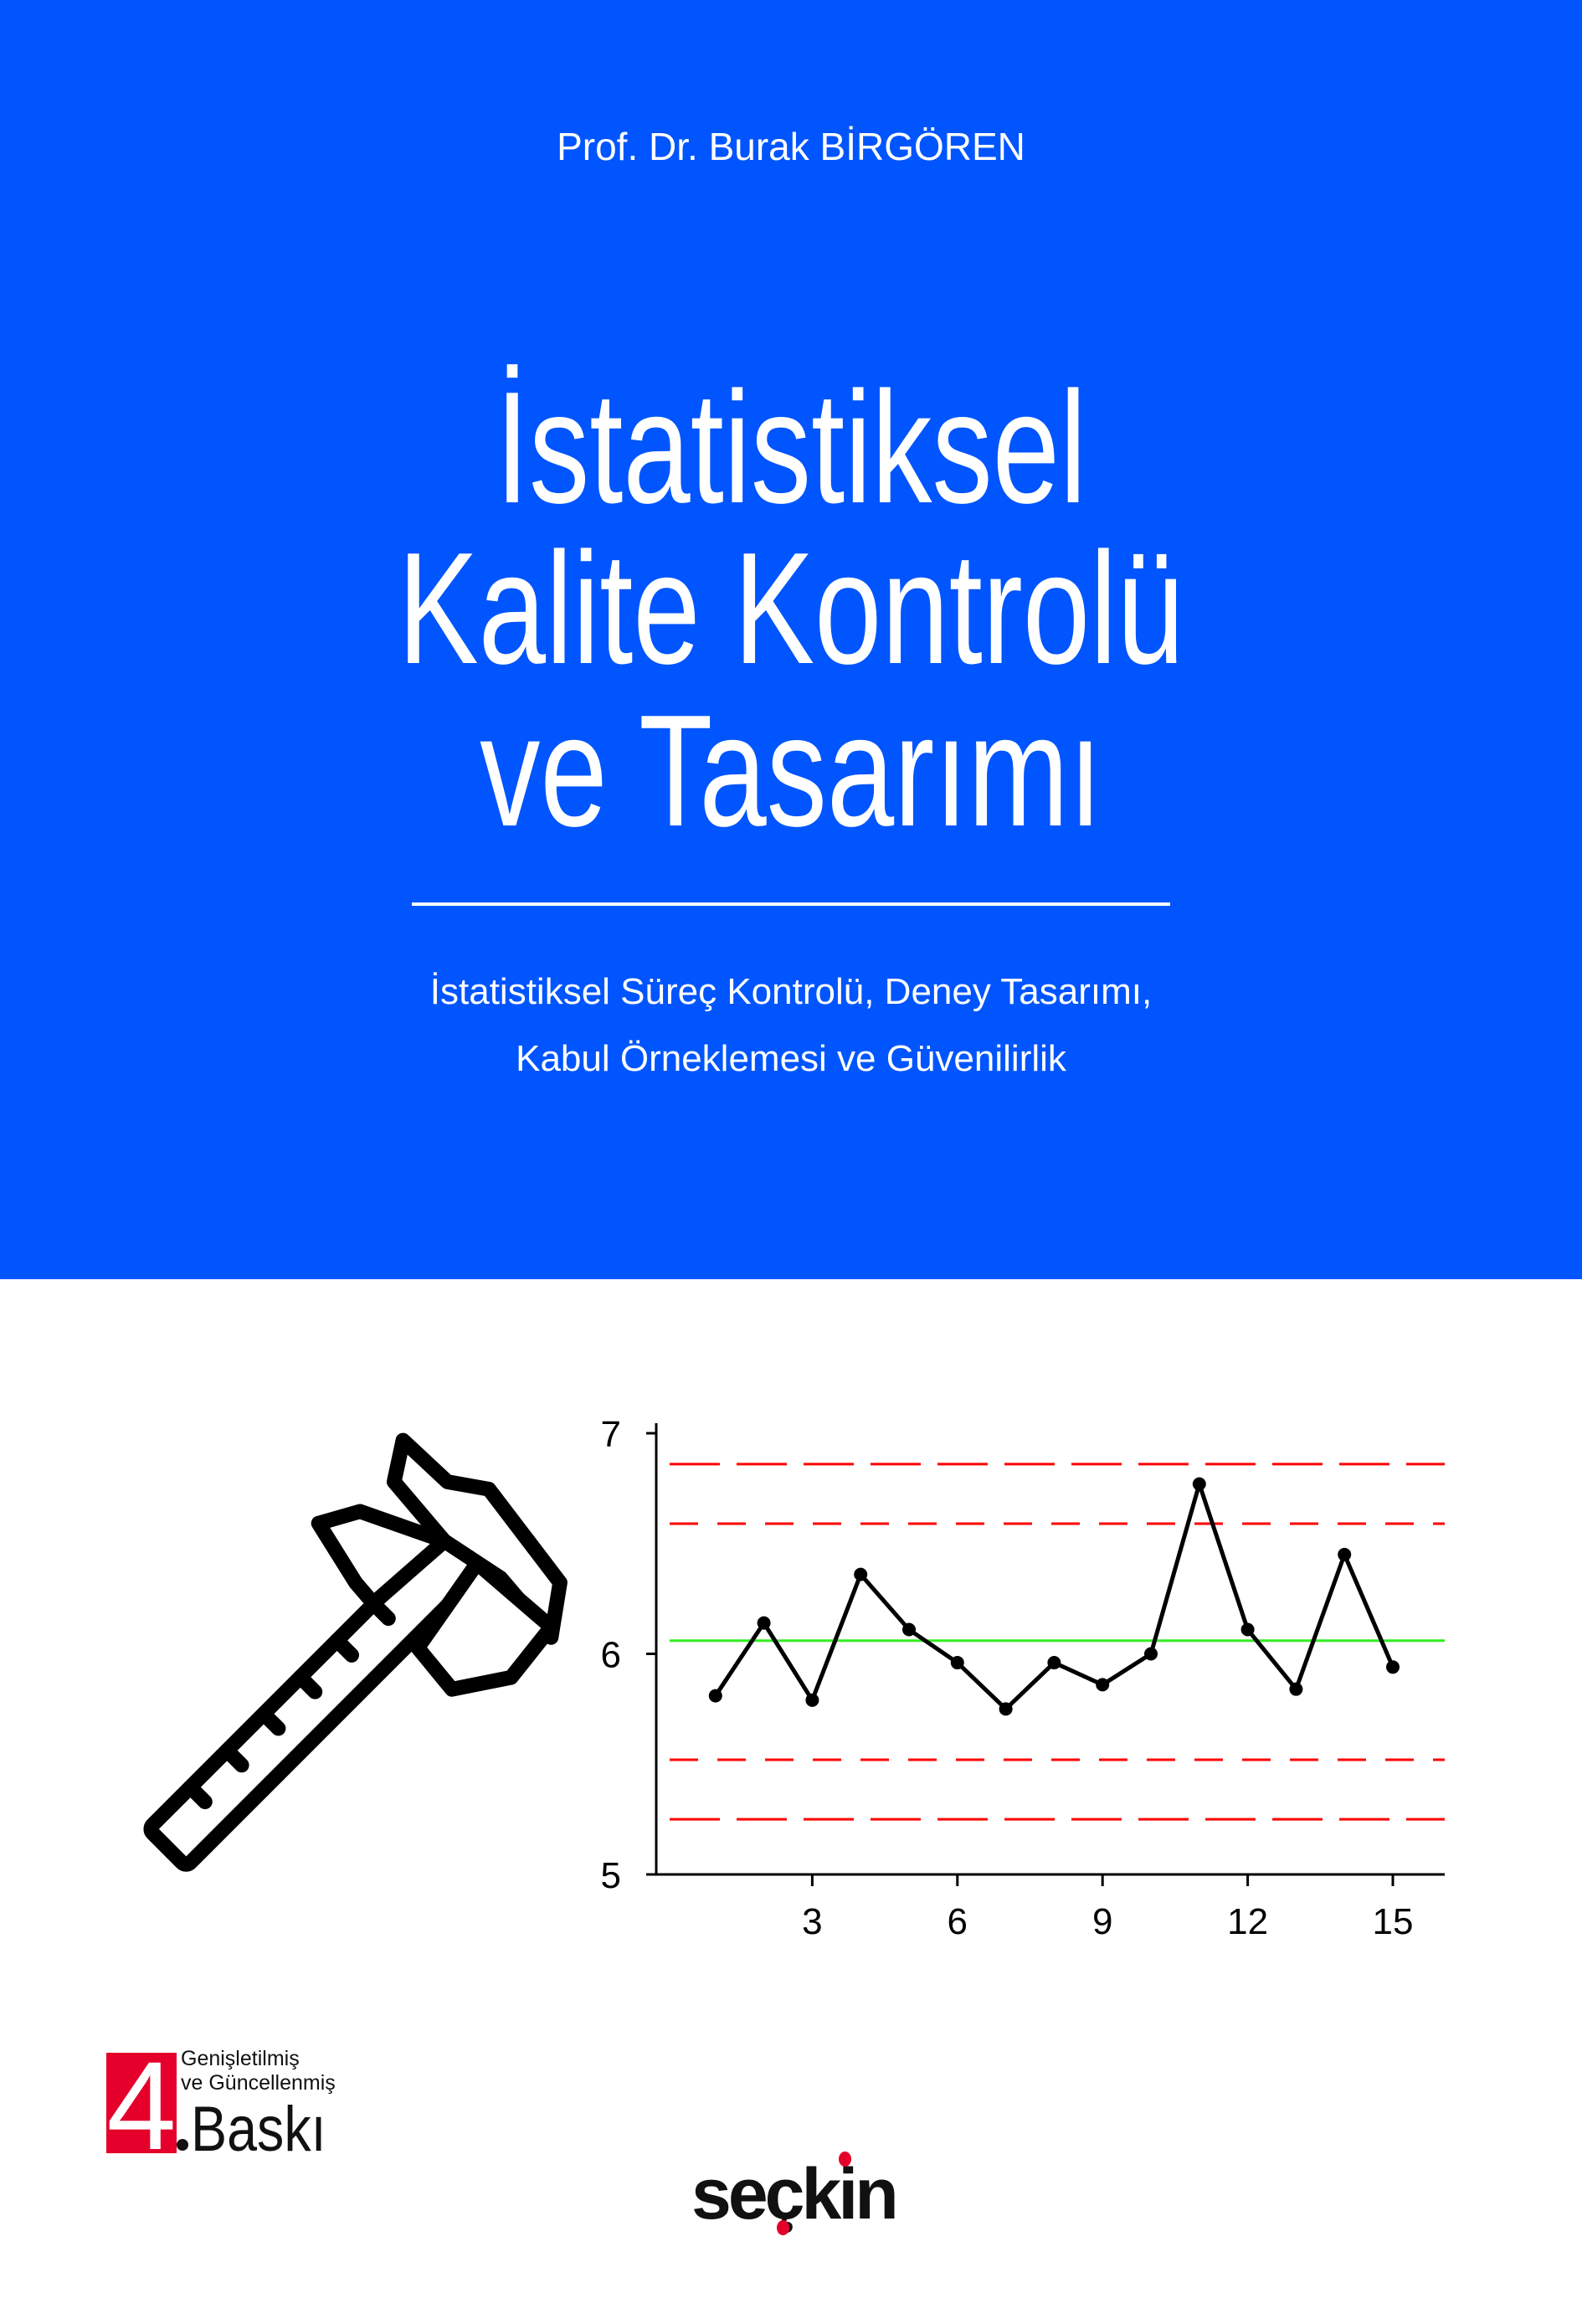  What do you see at coordinates (795, 2194) in the screenshot?
I see `publisher-logo: seçkin` at bounding box center [795, 2194].